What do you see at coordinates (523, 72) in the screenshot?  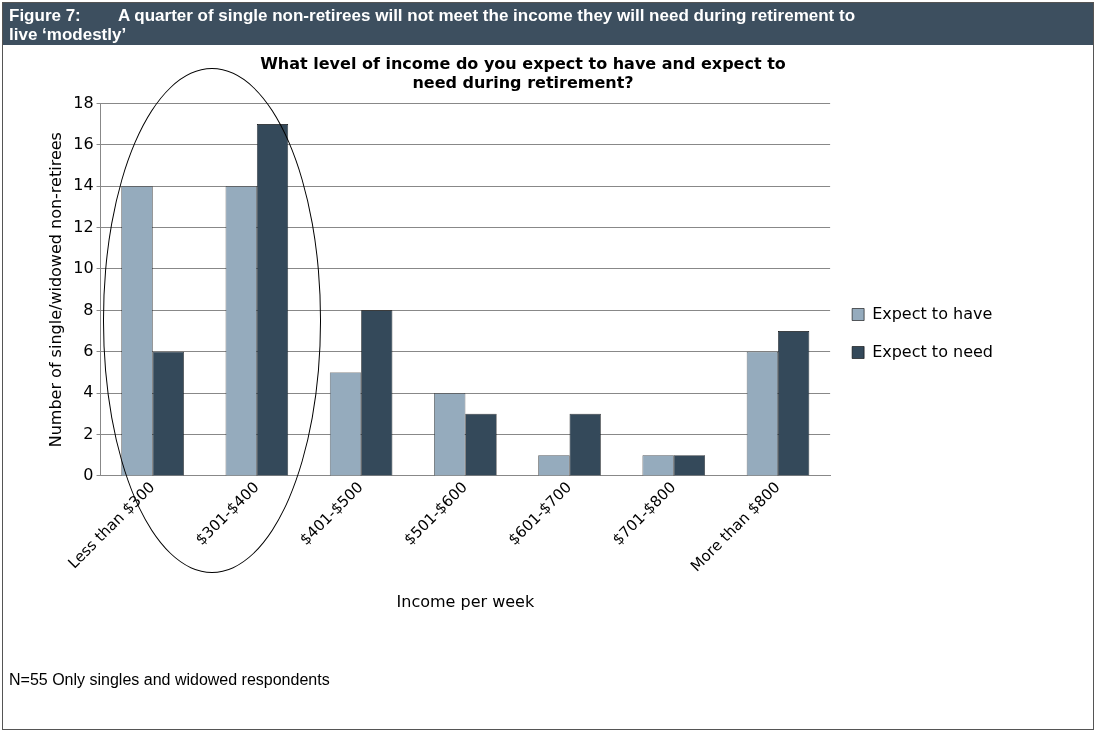 I see `chart-subtitle: What level of income do you expect to have and expect to need during retirement?` at bounding box center [523, 72].